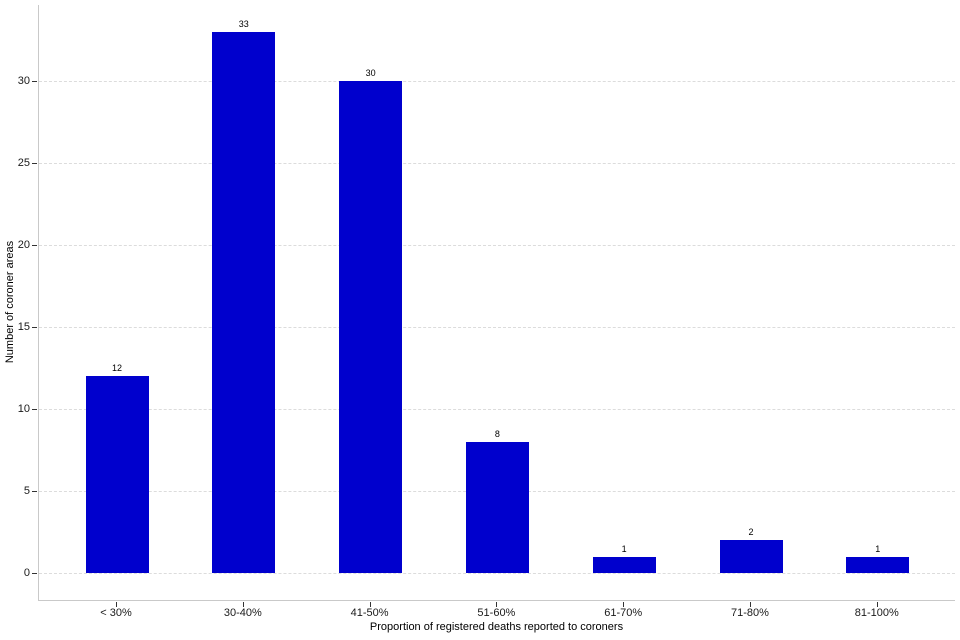 This screenshot has height=640, width=960. Describe the element at coordinates (26, 491) in the screenshot. I see `y-tick-label: 5` at that location.